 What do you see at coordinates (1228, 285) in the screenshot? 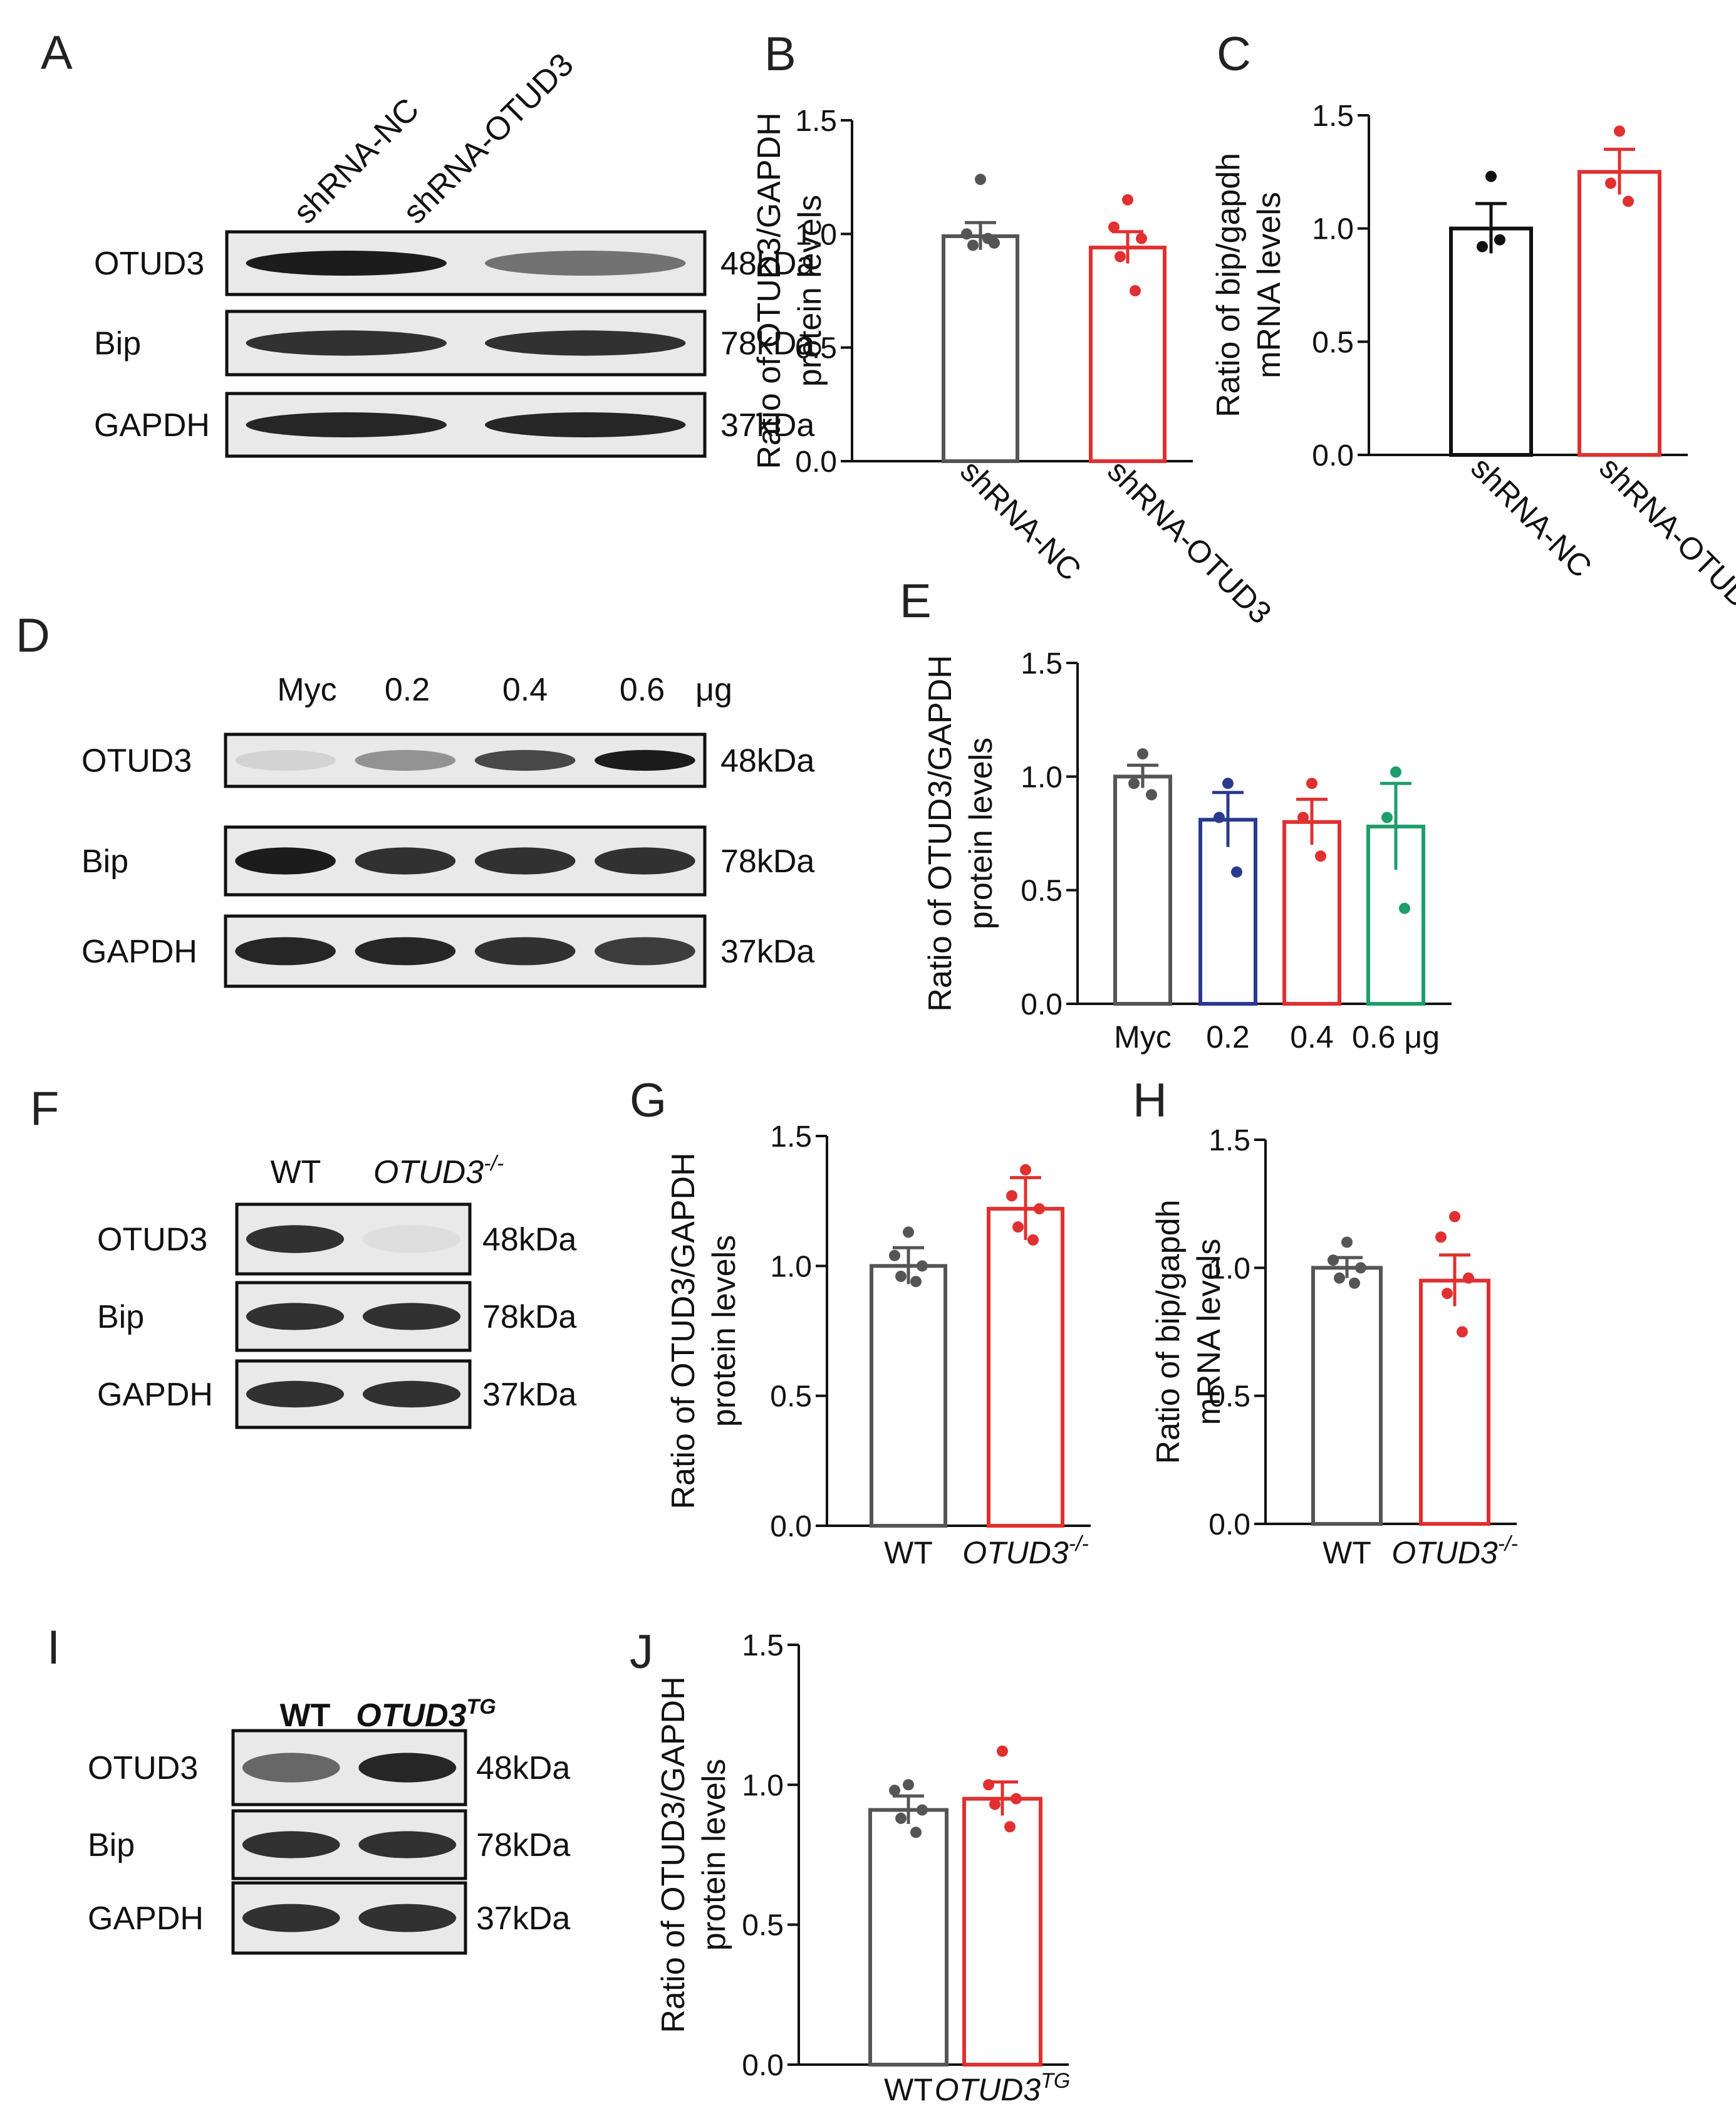
I see `y-axis-label: Ratio of bip/gapdh` at bounding box center [1228, 285].